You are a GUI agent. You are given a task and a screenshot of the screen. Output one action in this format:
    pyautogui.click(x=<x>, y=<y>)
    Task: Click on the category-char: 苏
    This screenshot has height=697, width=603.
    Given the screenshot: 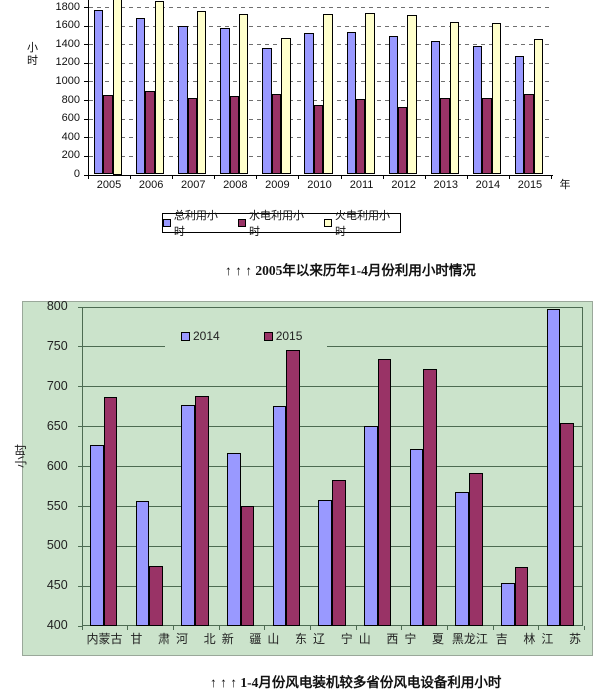 What is the action you would take?
    pyautogui.click(x=575, y=638)
    